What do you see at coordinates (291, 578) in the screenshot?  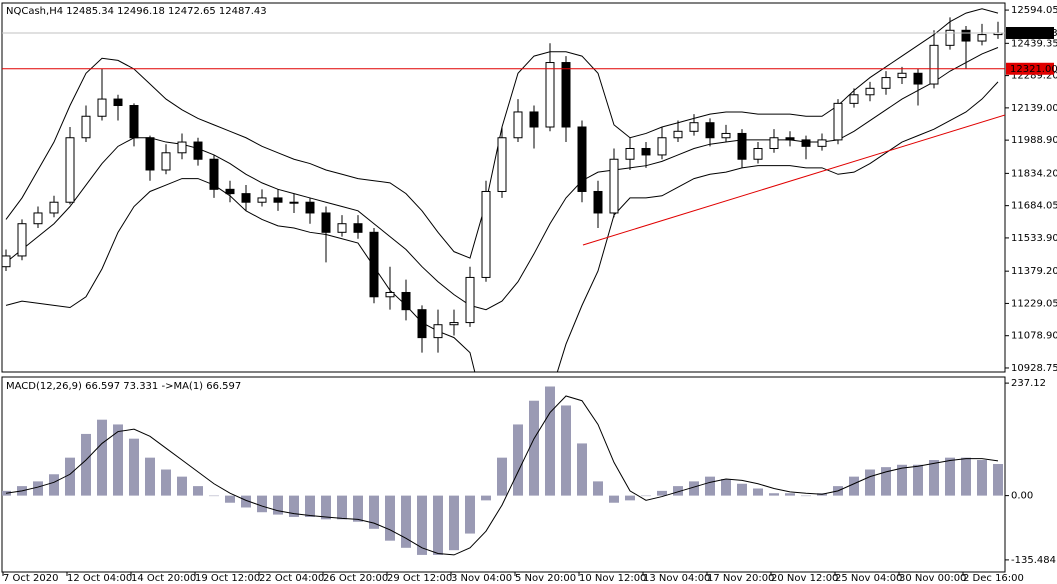 I see `x-tick-label: 22 Oct 04:00` at bounding box center [291, 578].